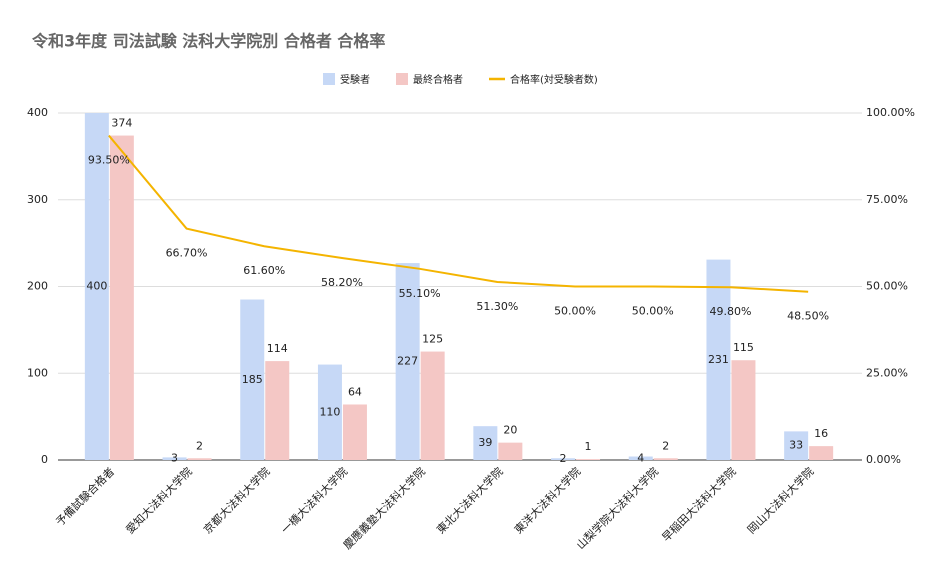 The width and height of the screenshot is (946, 585). I want to click on bar-label: 374, so click(121, 123).